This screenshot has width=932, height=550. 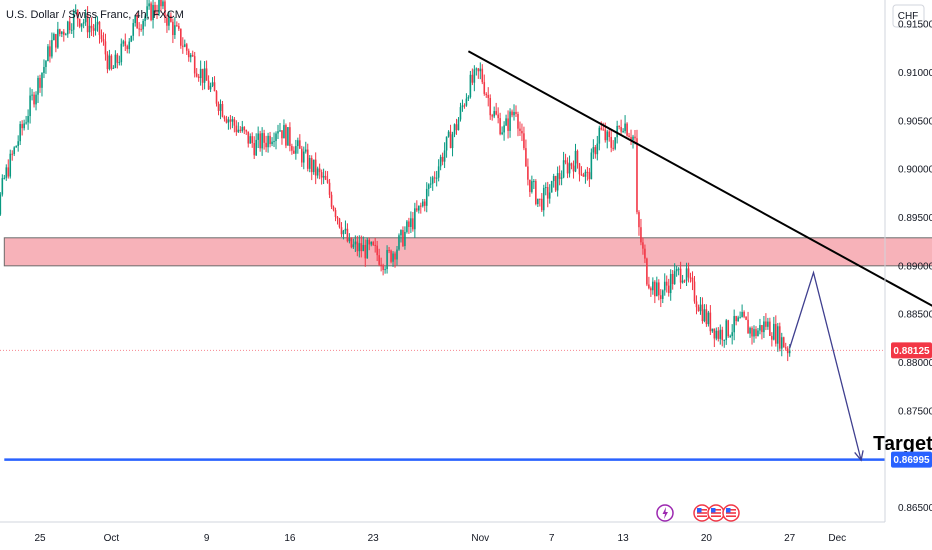 I want to click on us-flag-icon, so click(x=716, y=513).